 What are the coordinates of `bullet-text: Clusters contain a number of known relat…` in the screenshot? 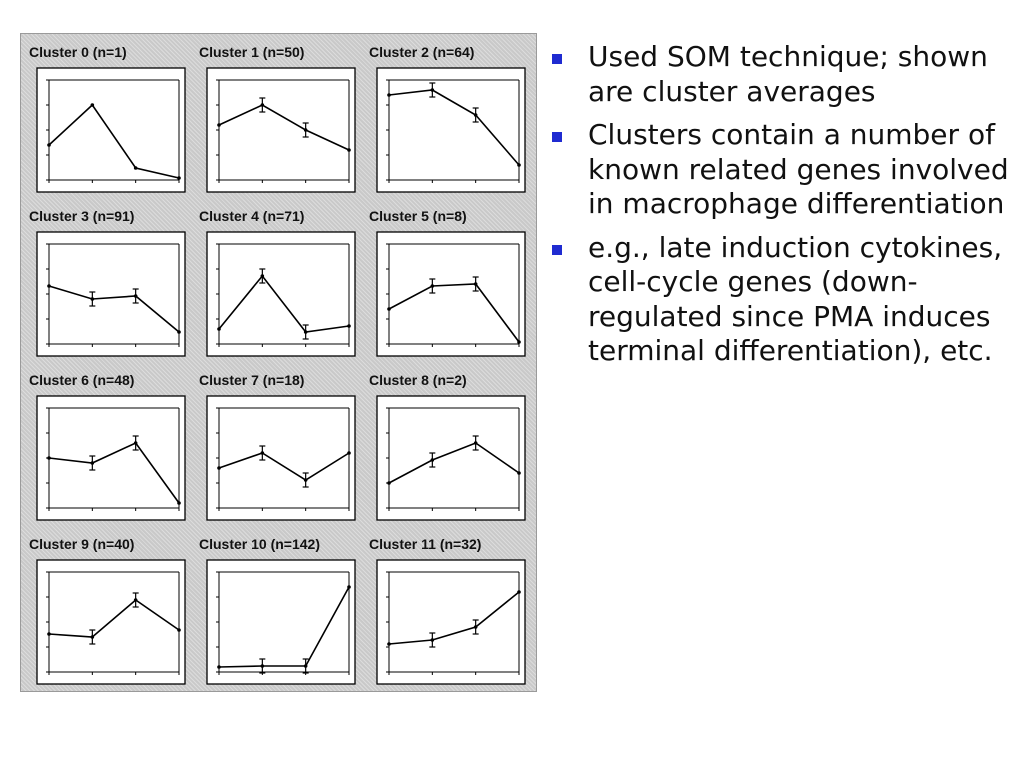 It's located at (798, 169).